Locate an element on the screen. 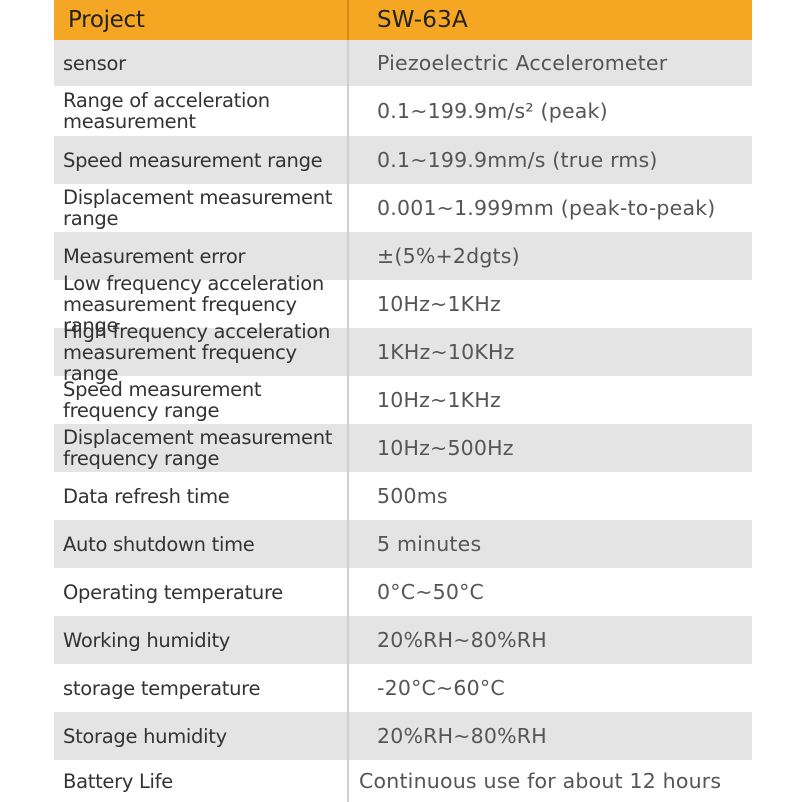  spec-value: 0.1~199.9m/s² (peak) is located at coordinates (492, 111).